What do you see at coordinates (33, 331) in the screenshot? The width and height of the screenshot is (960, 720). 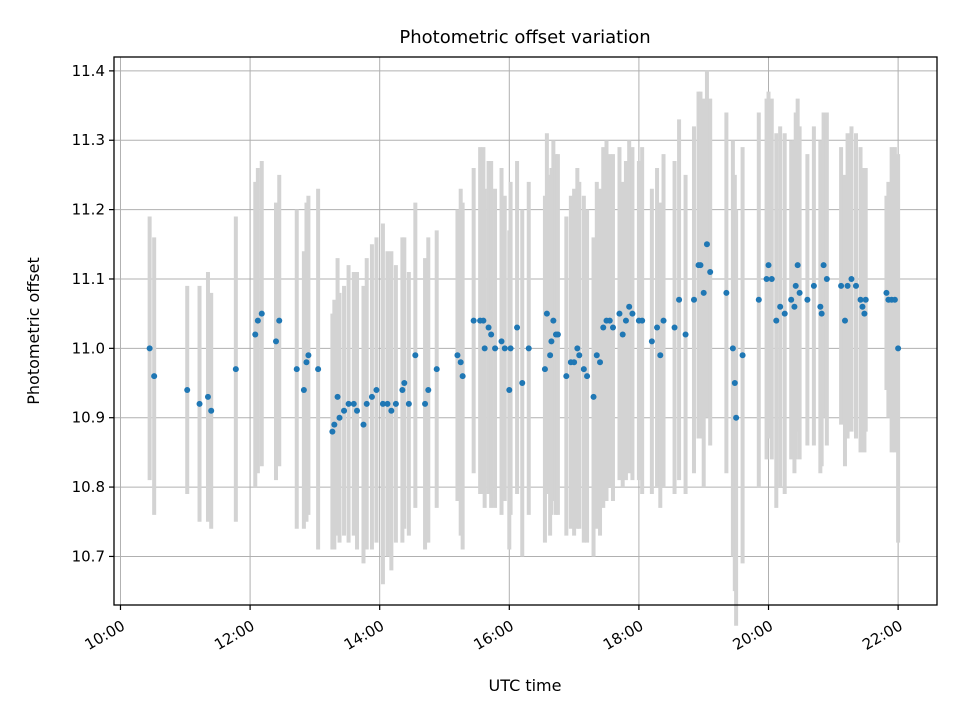 I see `y-axis-label: Photometric offset` at bounding box center [33, 331].